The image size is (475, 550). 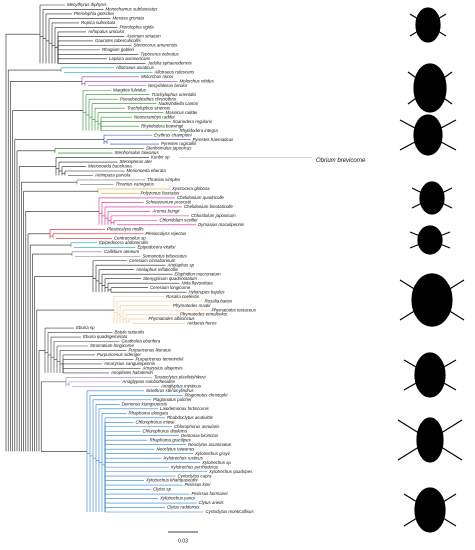 I want to click on taxon-label: Chelidonium quadricolle, so click(x=200, y=197).